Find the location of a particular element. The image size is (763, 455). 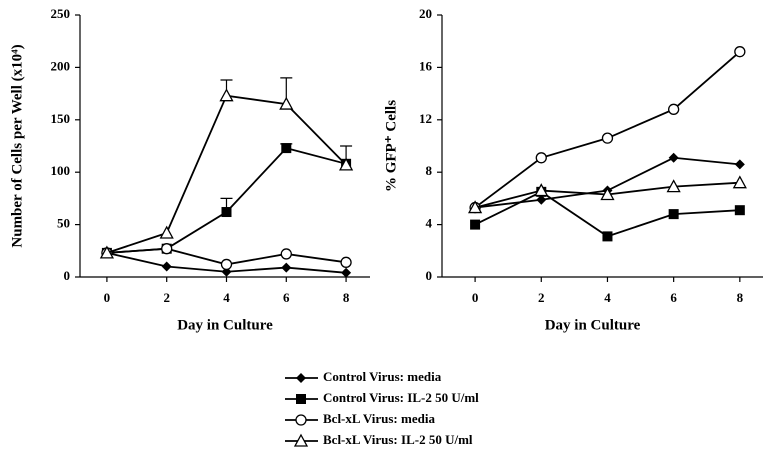

legend-label: Bcl-xL Virus: IL-2 50 U/ml is located at coordinates (398, 439).